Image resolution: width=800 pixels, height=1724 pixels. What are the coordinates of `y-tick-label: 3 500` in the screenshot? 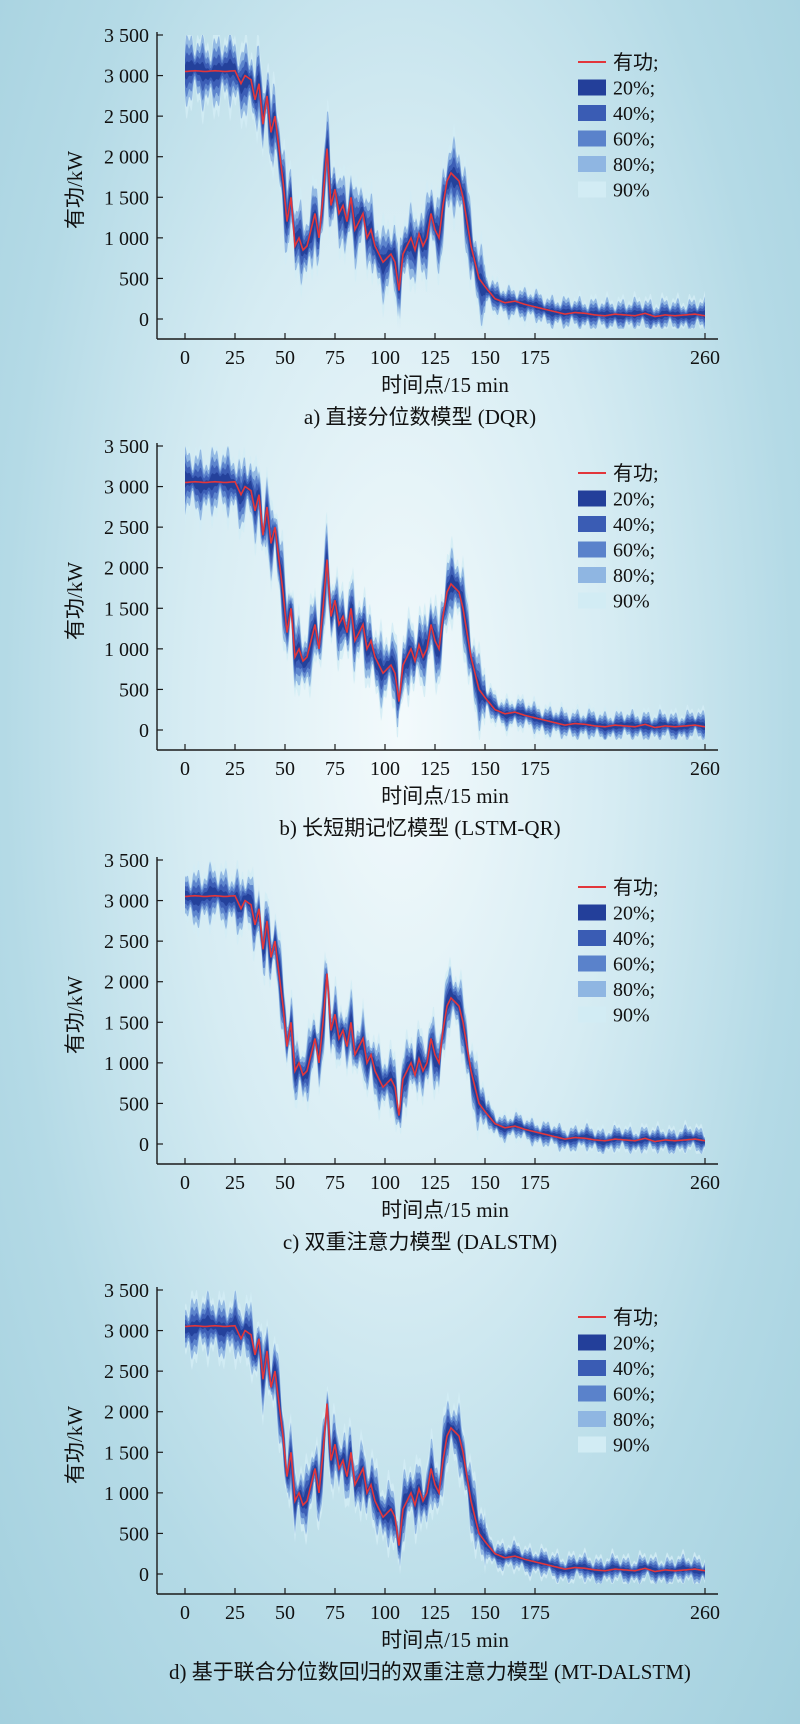 It's located at (126, 1291).